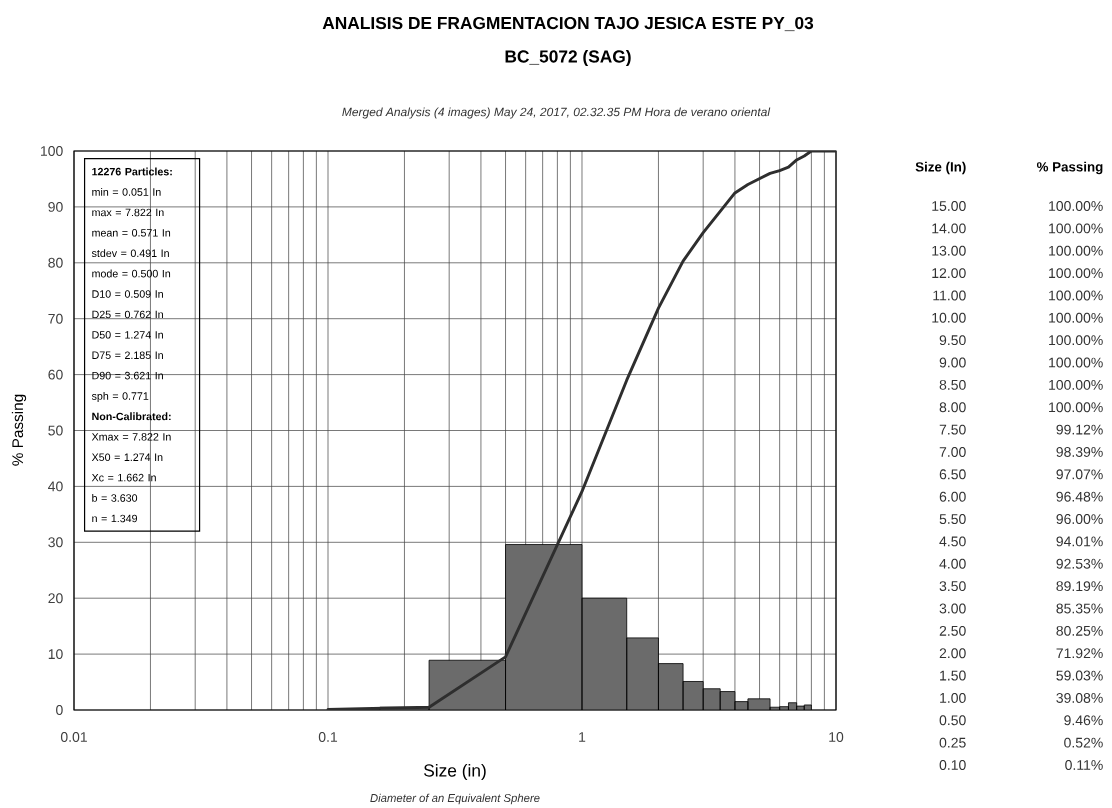 This screenshot has width=1112, height=808. Describe the element at coordinates (1079, 452) in the screenshot. I see `text: 98.39%` at that location.